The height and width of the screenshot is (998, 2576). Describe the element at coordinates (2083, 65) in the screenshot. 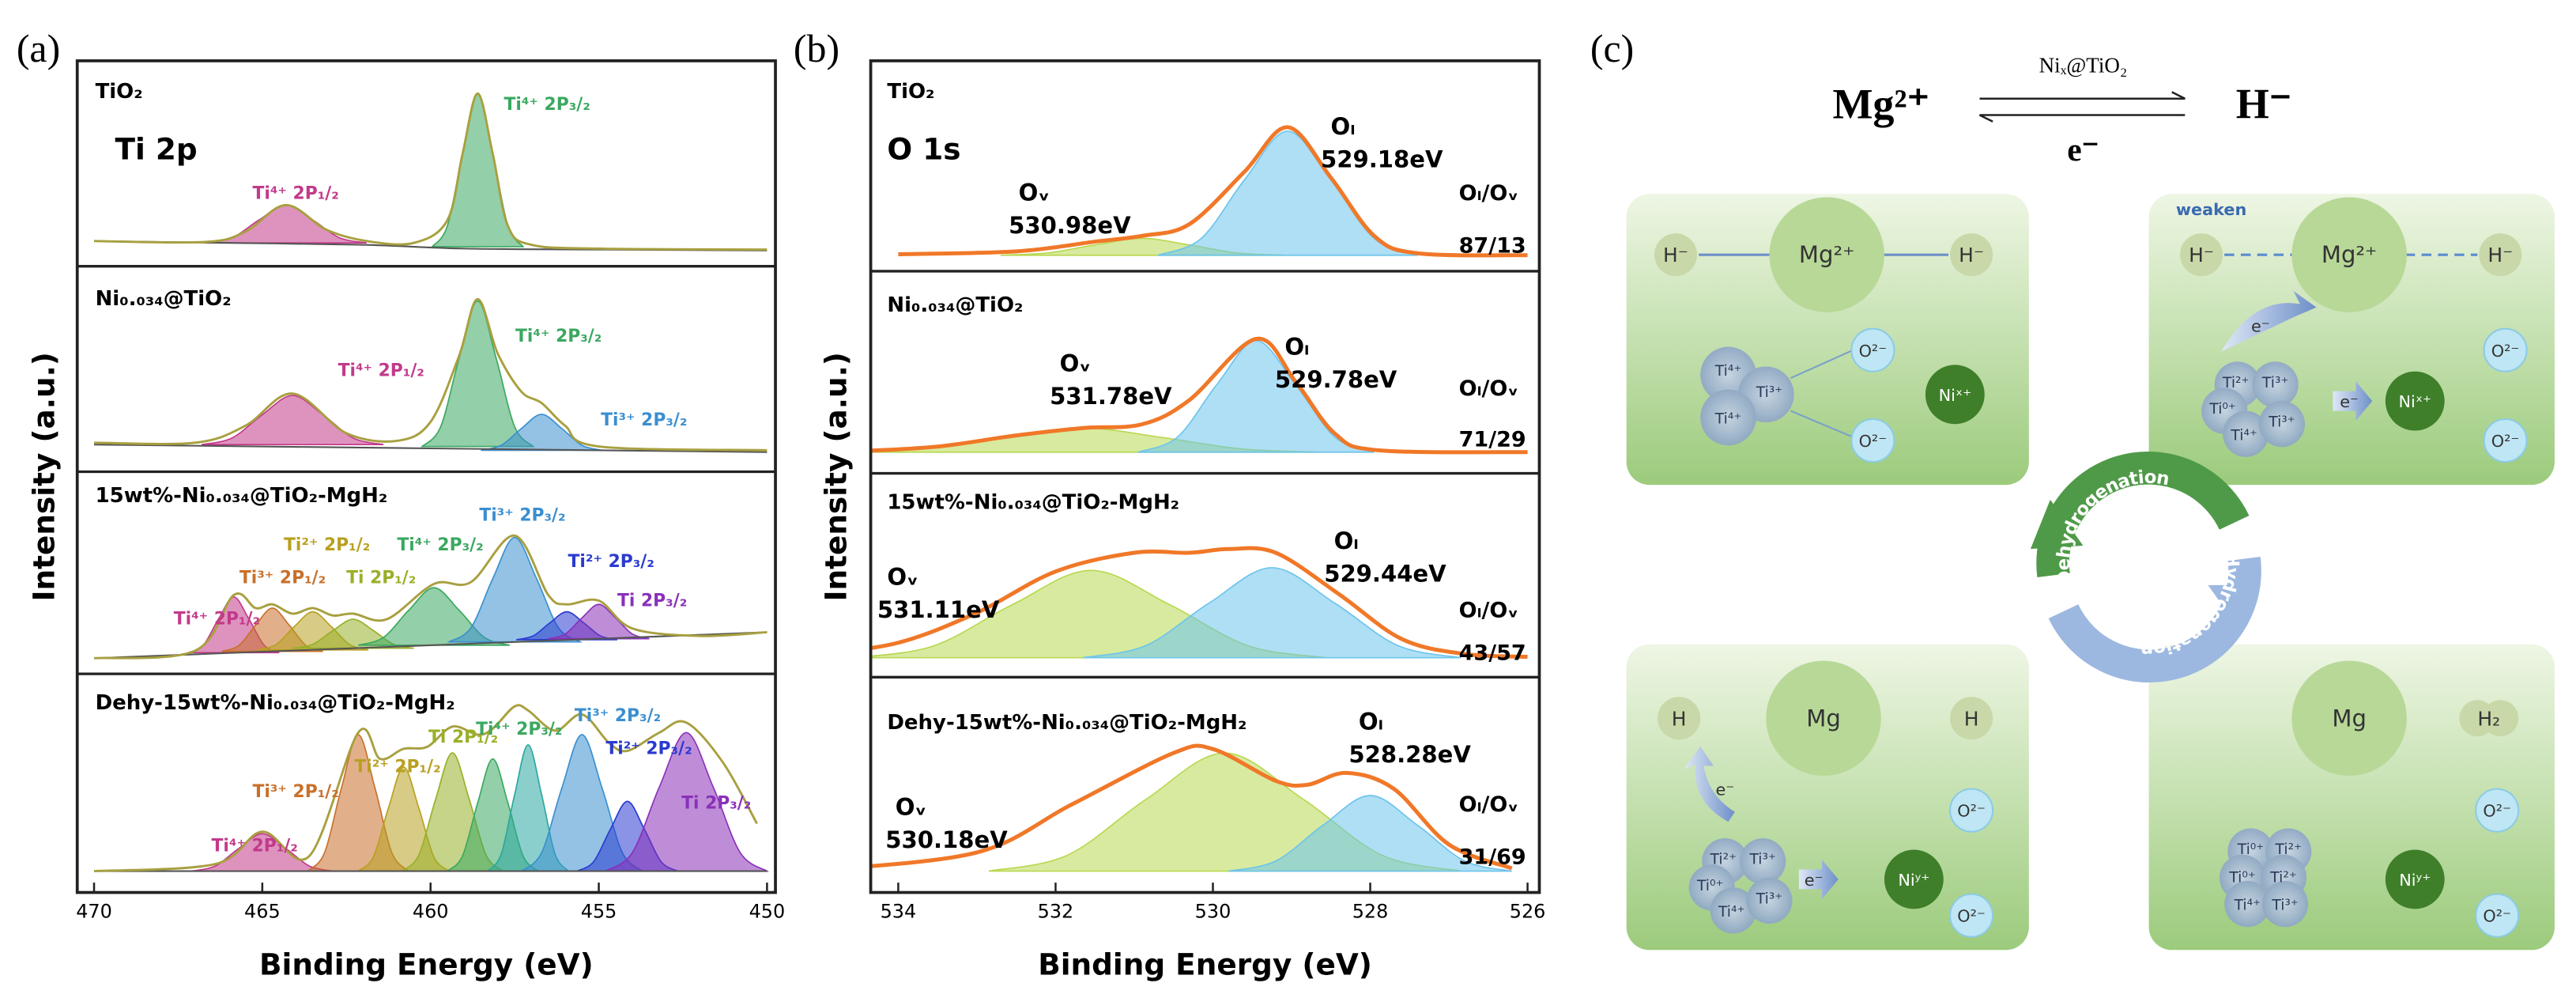

I see `catalyst: Niₓ@TiO₂` at that location.